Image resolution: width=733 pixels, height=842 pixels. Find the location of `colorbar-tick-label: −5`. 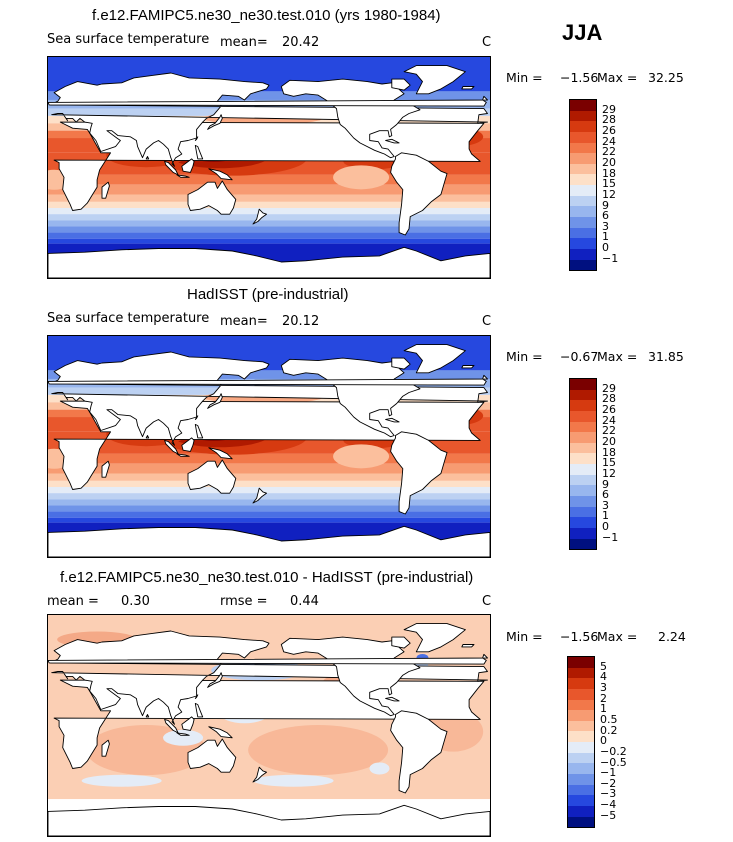

colorbar-tick-label: −5 is located at coordinates (608, 815).